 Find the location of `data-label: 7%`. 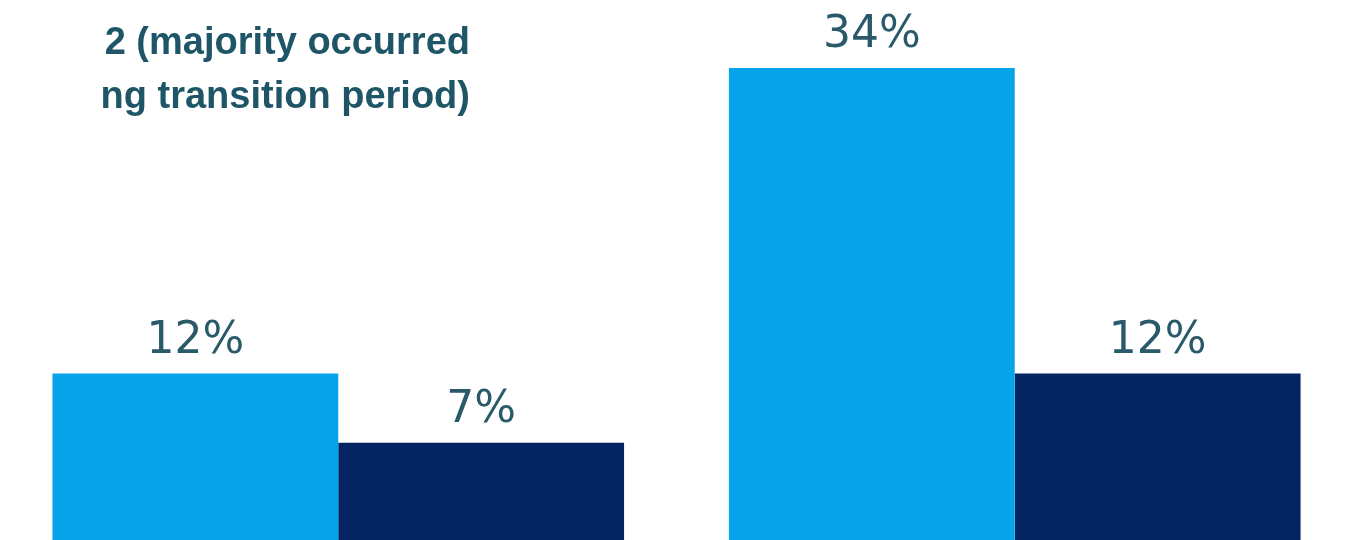

data-label: 7% is located at coordinates (481, 407).